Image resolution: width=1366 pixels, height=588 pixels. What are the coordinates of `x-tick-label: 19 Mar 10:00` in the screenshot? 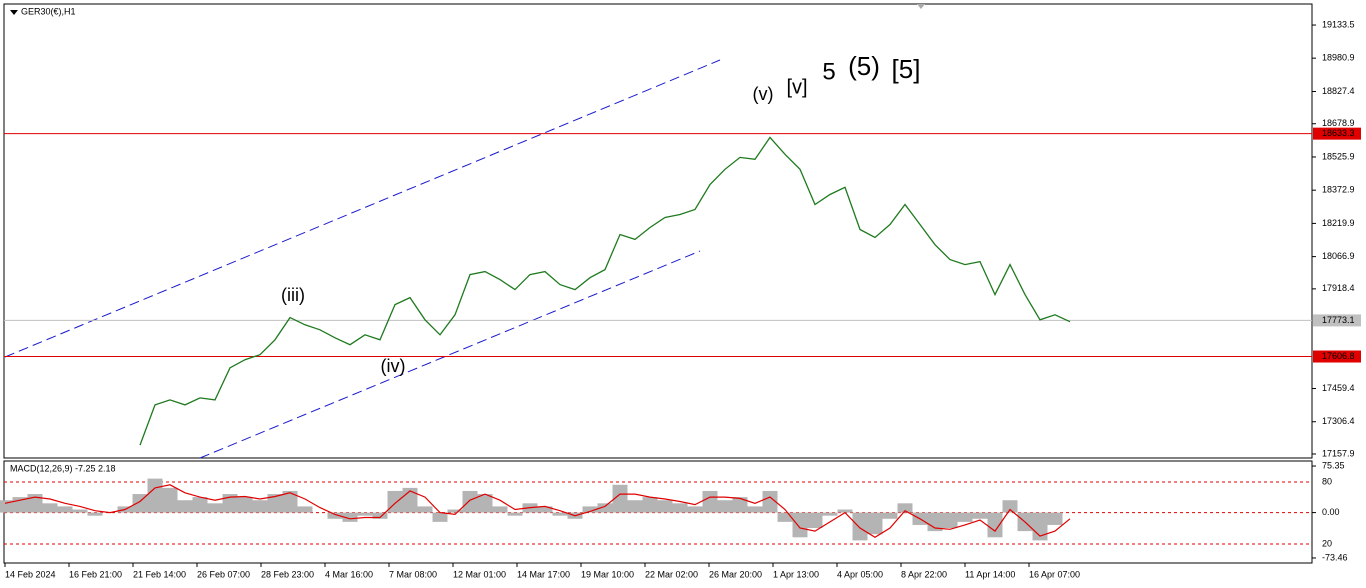 It's located at (607, 574).